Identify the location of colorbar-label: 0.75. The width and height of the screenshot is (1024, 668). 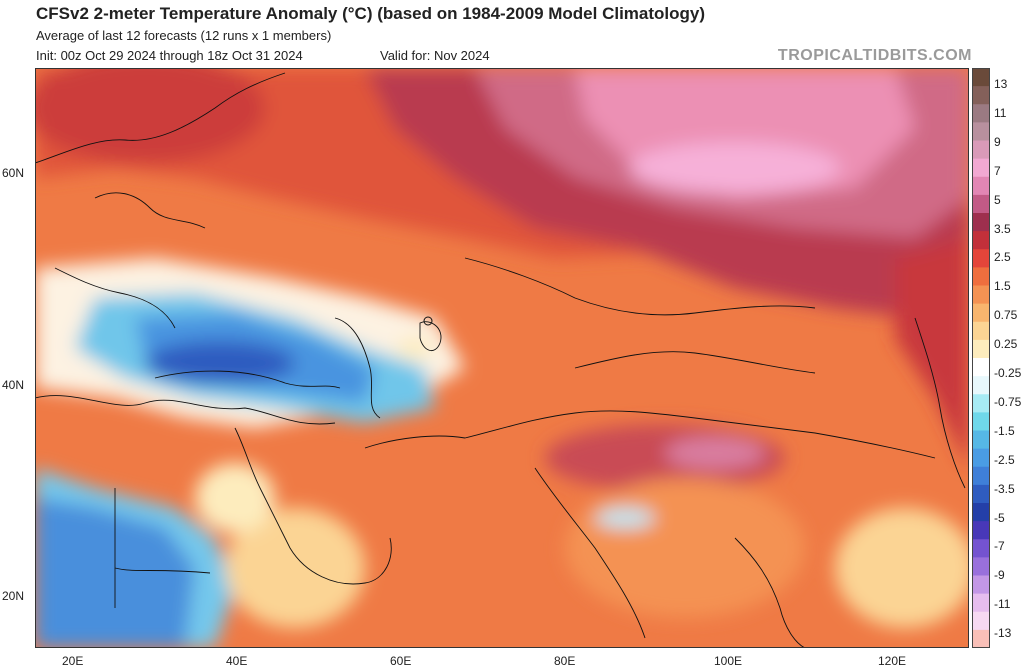
(1006, 315).